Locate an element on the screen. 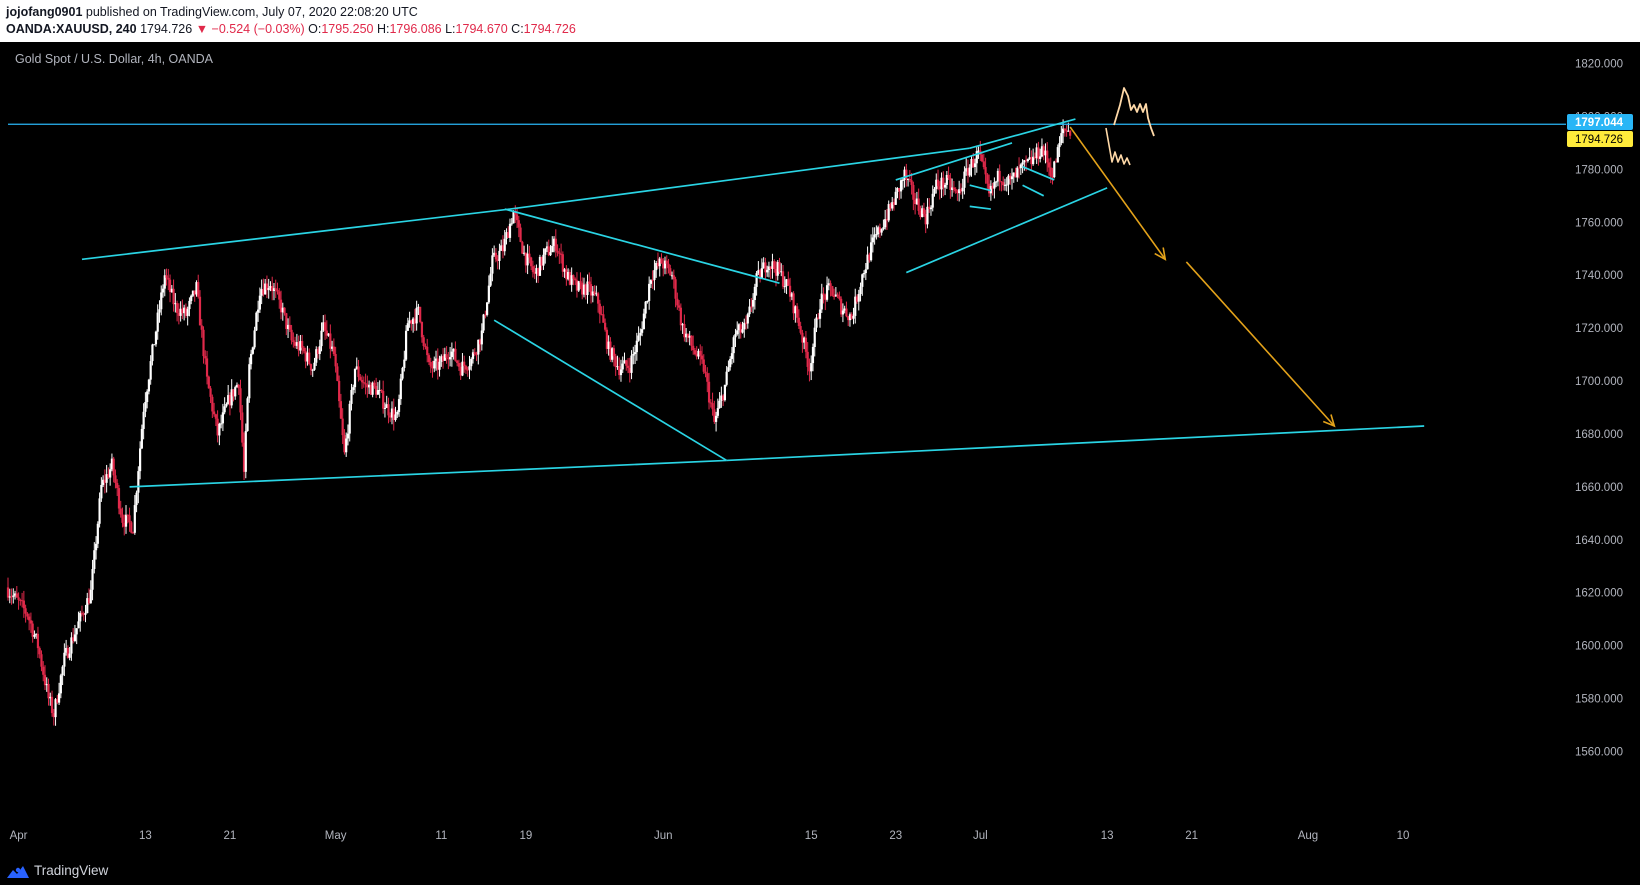 The height and width of the screenshot is (885, 1640). brand-name: TradingView is located at coordinates (71, 870).